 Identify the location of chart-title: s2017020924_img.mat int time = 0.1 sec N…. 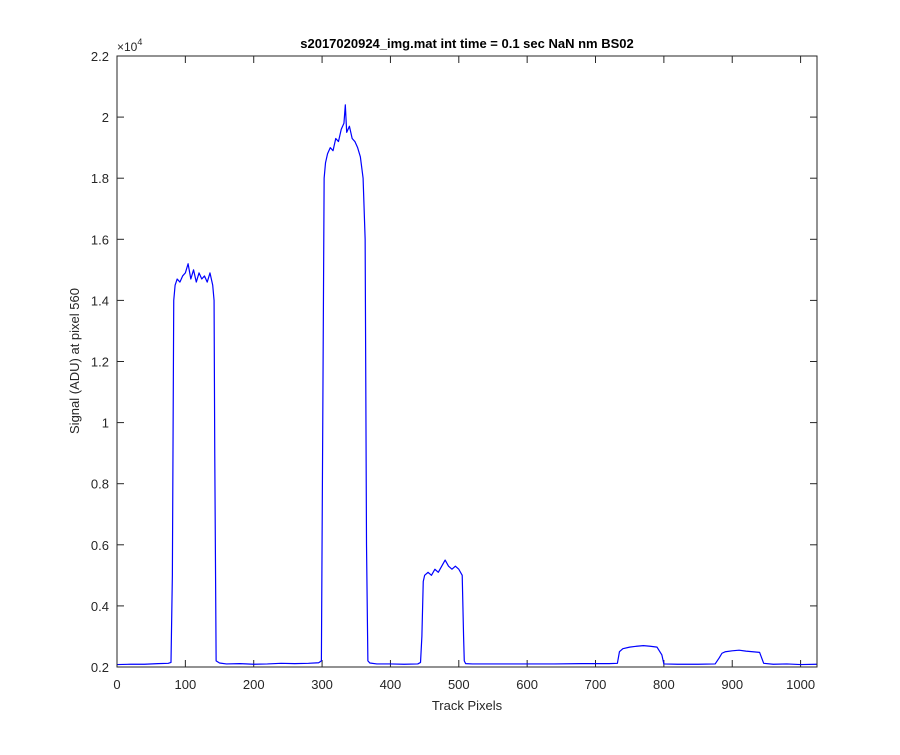
(467, 43).